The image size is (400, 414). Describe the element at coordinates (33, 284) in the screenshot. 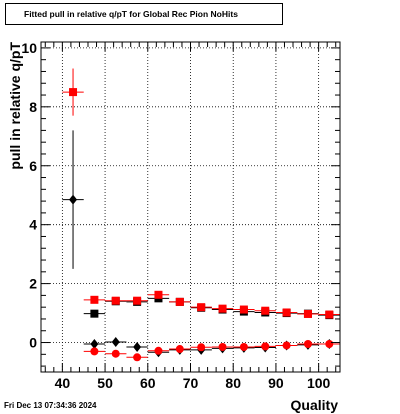

I see `y-tick-label: 2` at that location.